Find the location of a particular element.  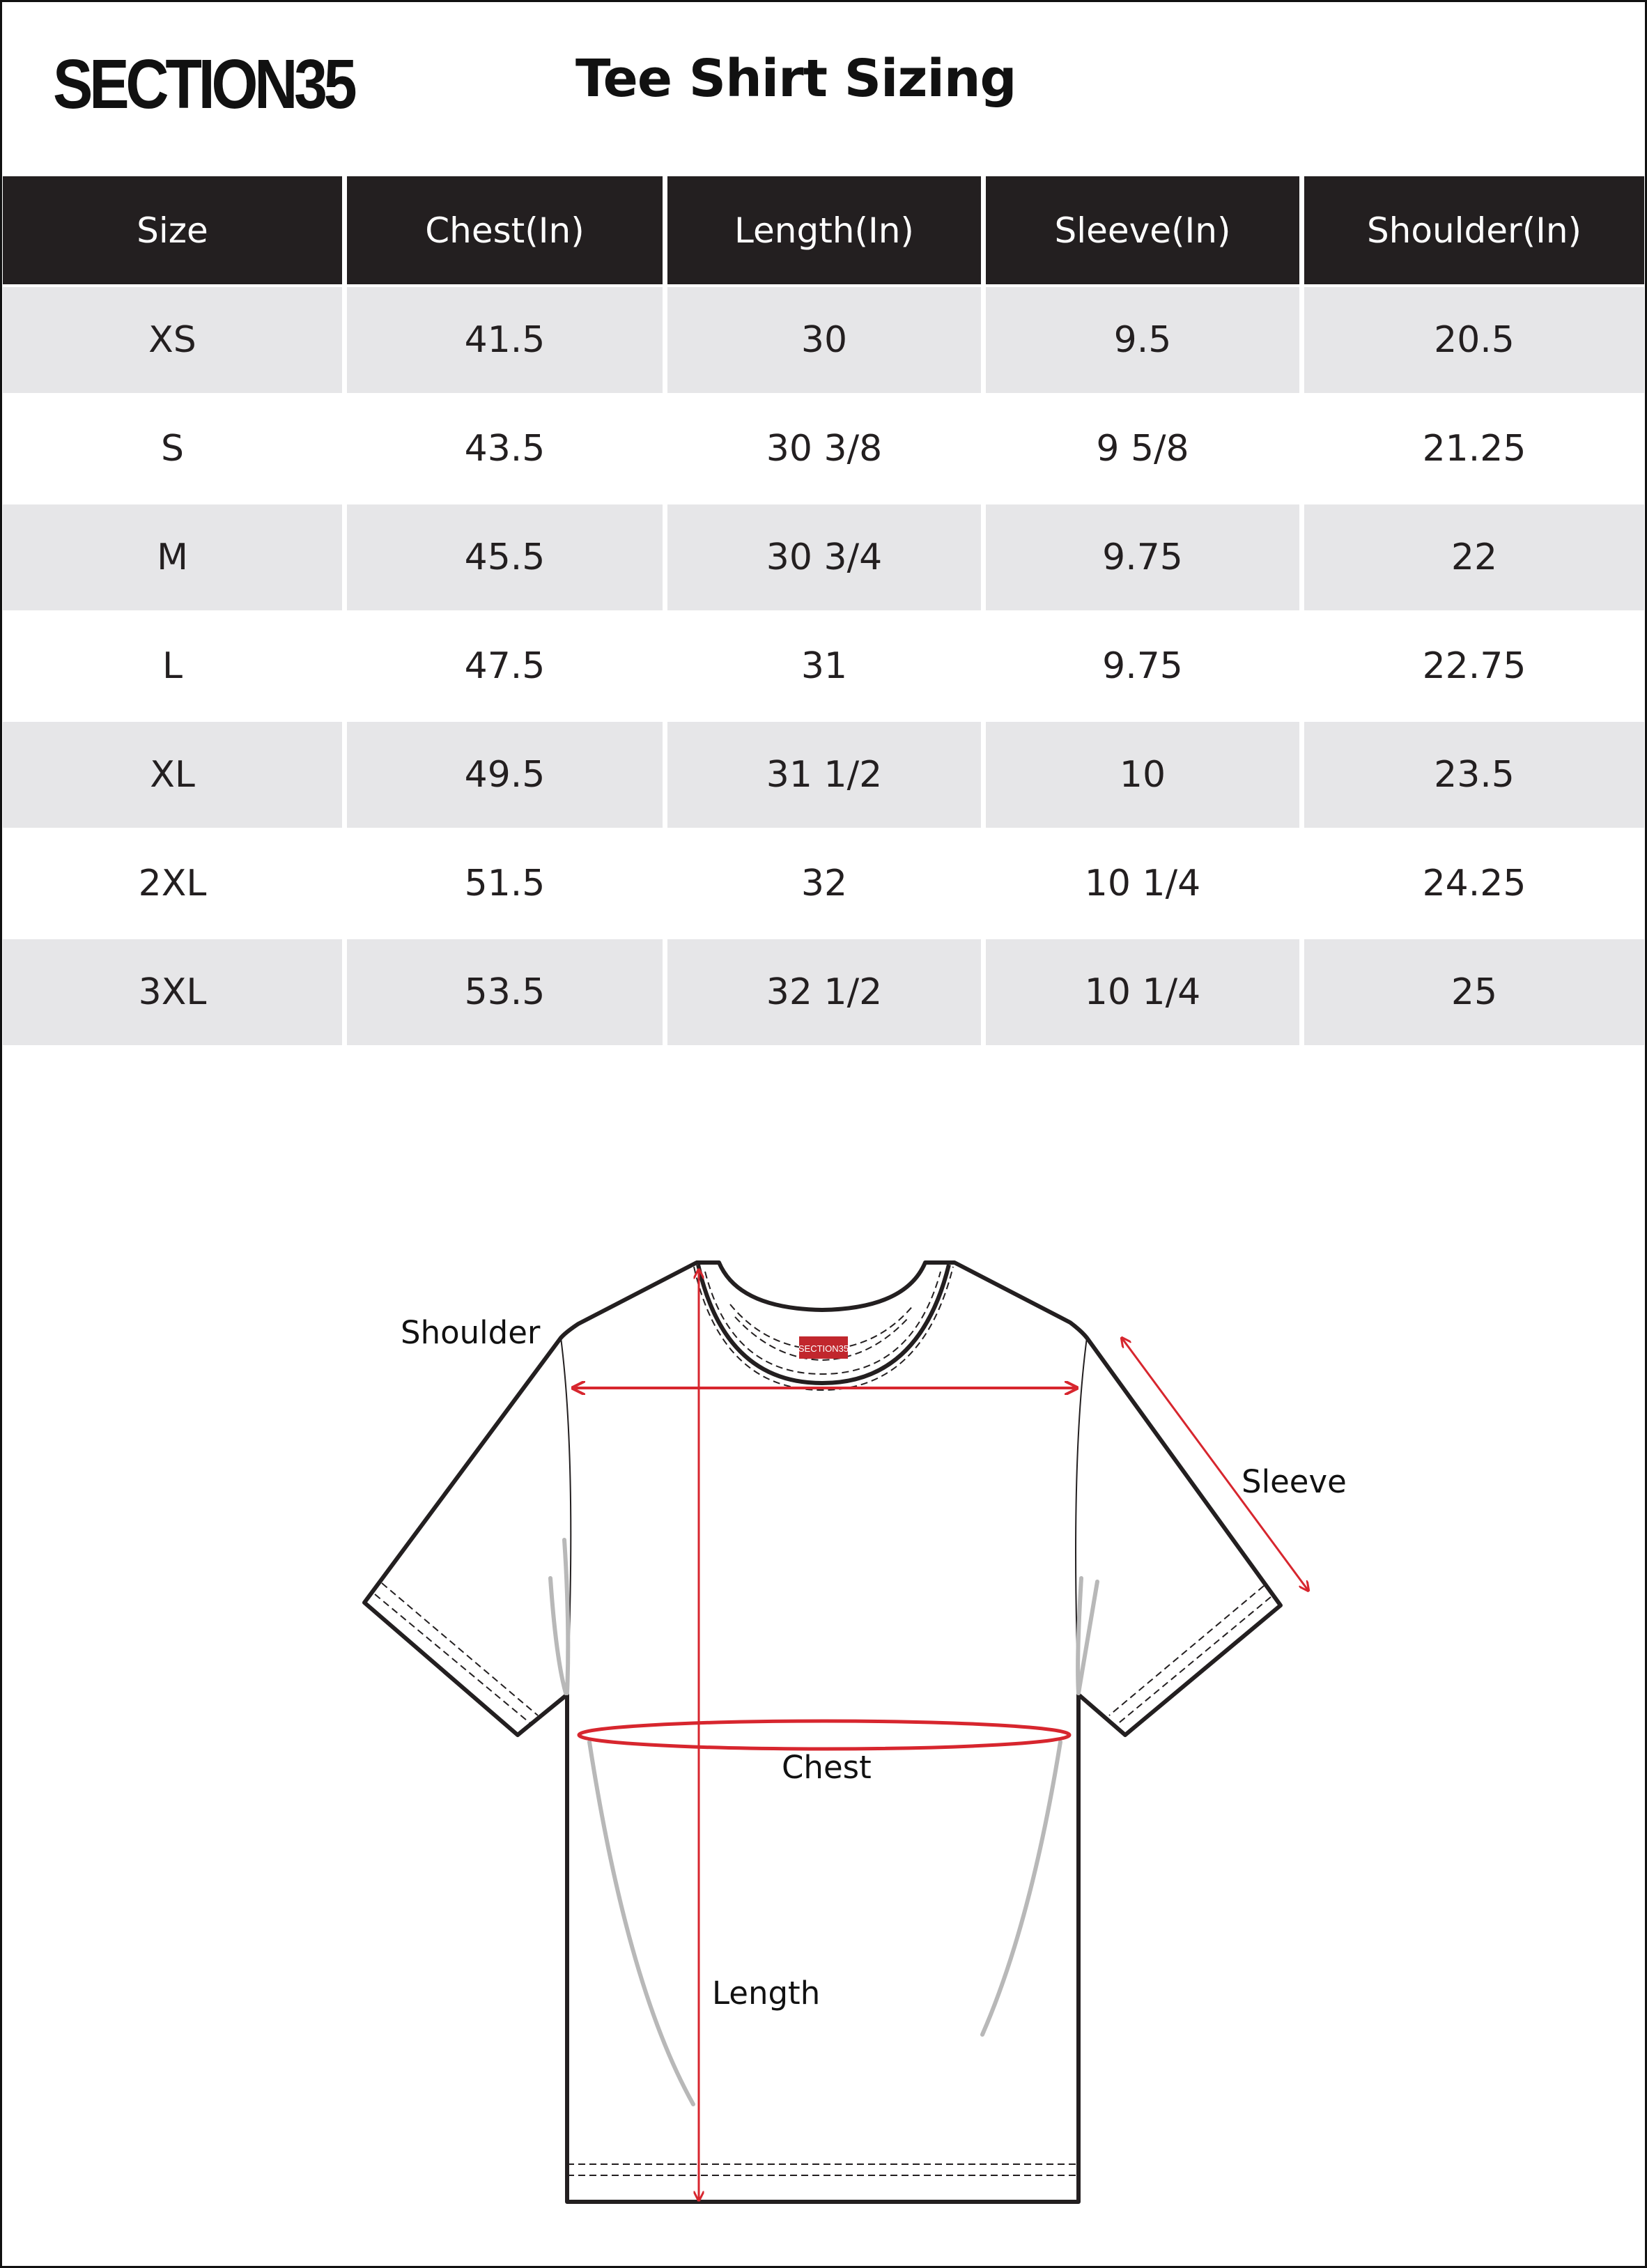

table-cell: XS is located at coordinates (172, 340).